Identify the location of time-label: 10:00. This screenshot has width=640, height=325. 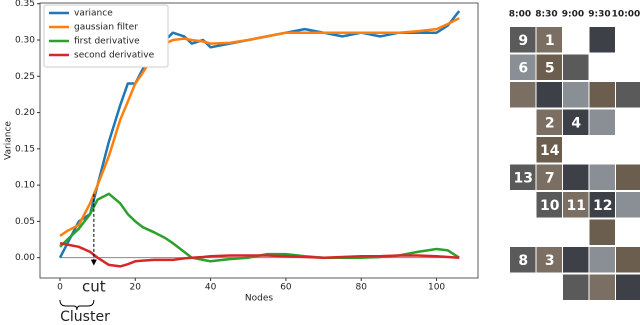
(626, 15).